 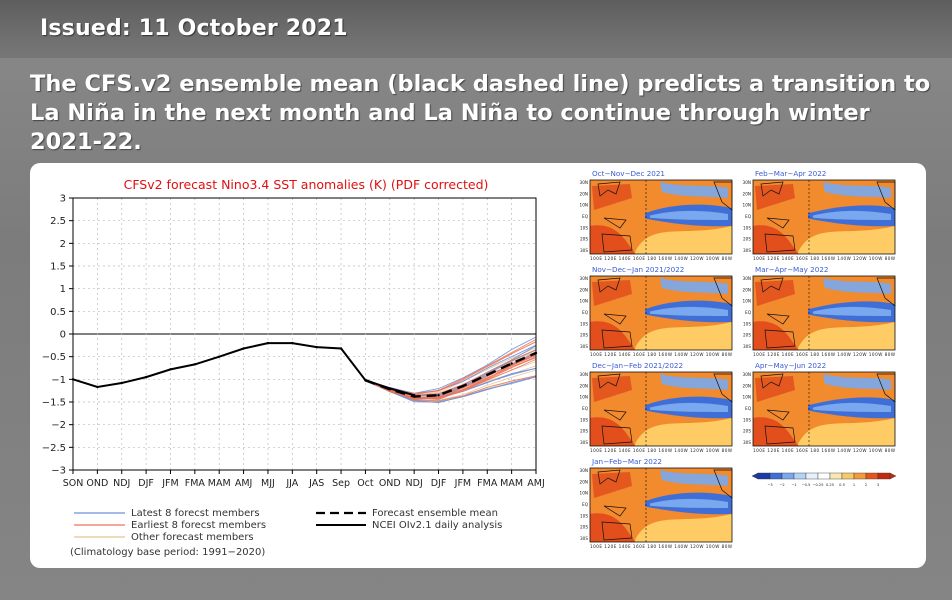 I want to click on legend-other-label: Other forecast members, so click(x=192, y=537).